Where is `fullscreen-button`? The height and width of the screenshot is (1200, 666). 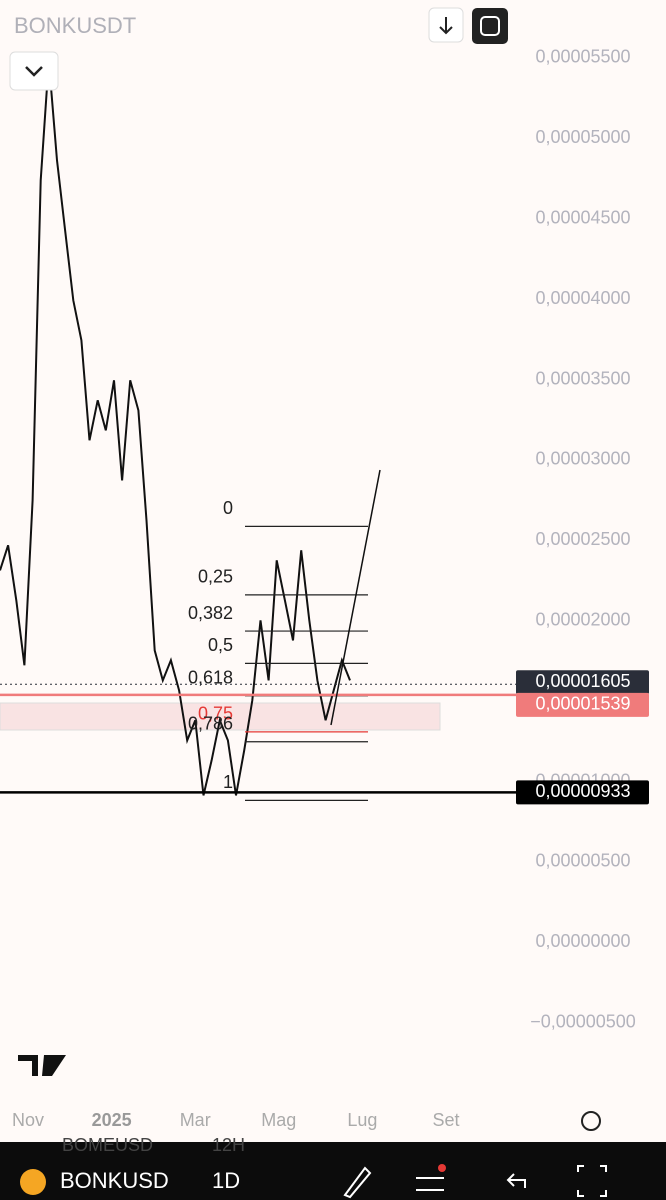 fullscreen-button is located at coordinates (490, 26).